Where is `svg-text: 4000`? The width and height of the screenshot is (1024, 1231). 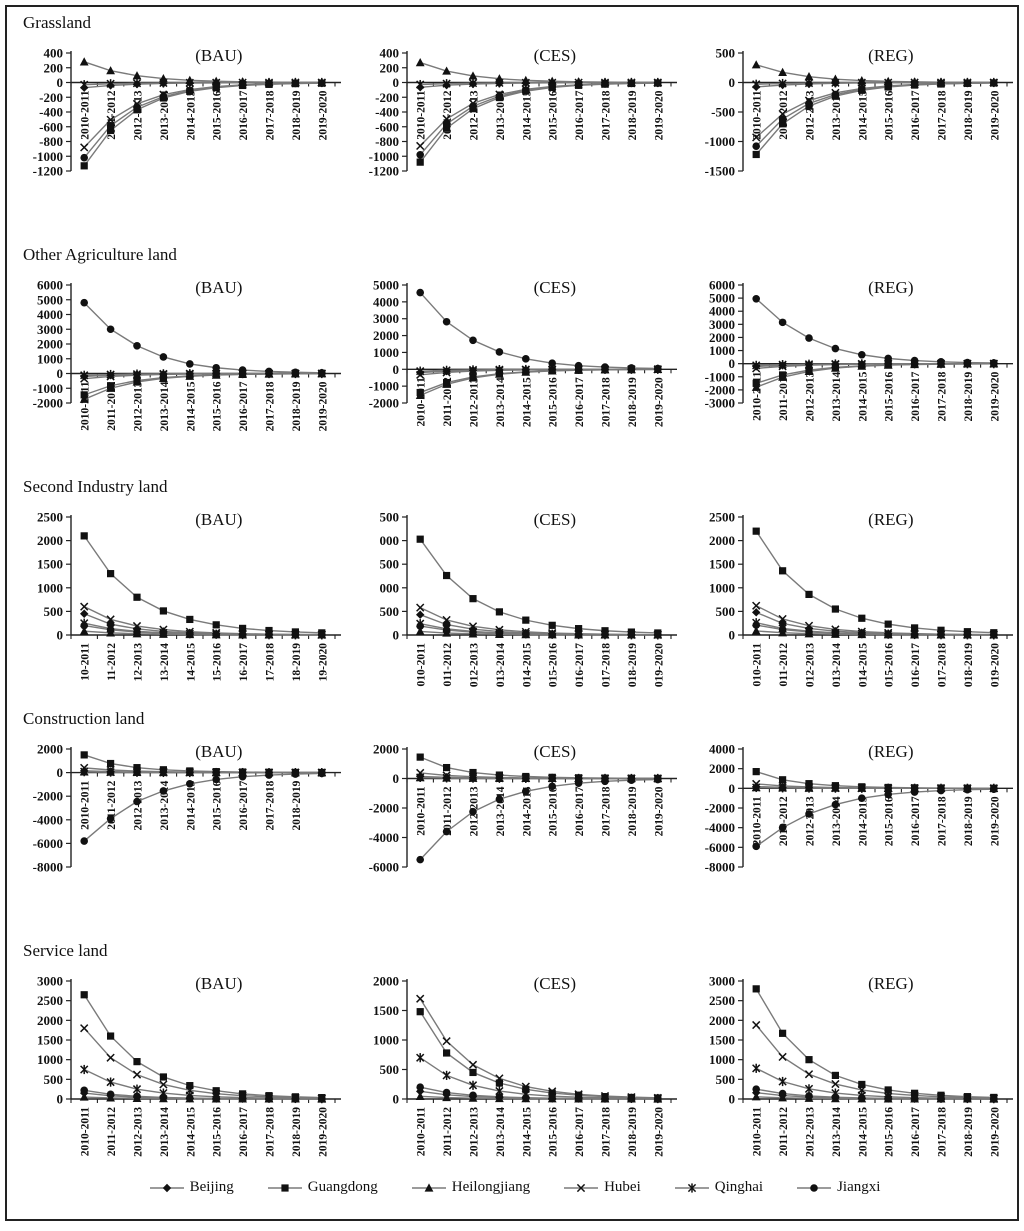 svg-text: 4000 is located at coordinates (722, 749).